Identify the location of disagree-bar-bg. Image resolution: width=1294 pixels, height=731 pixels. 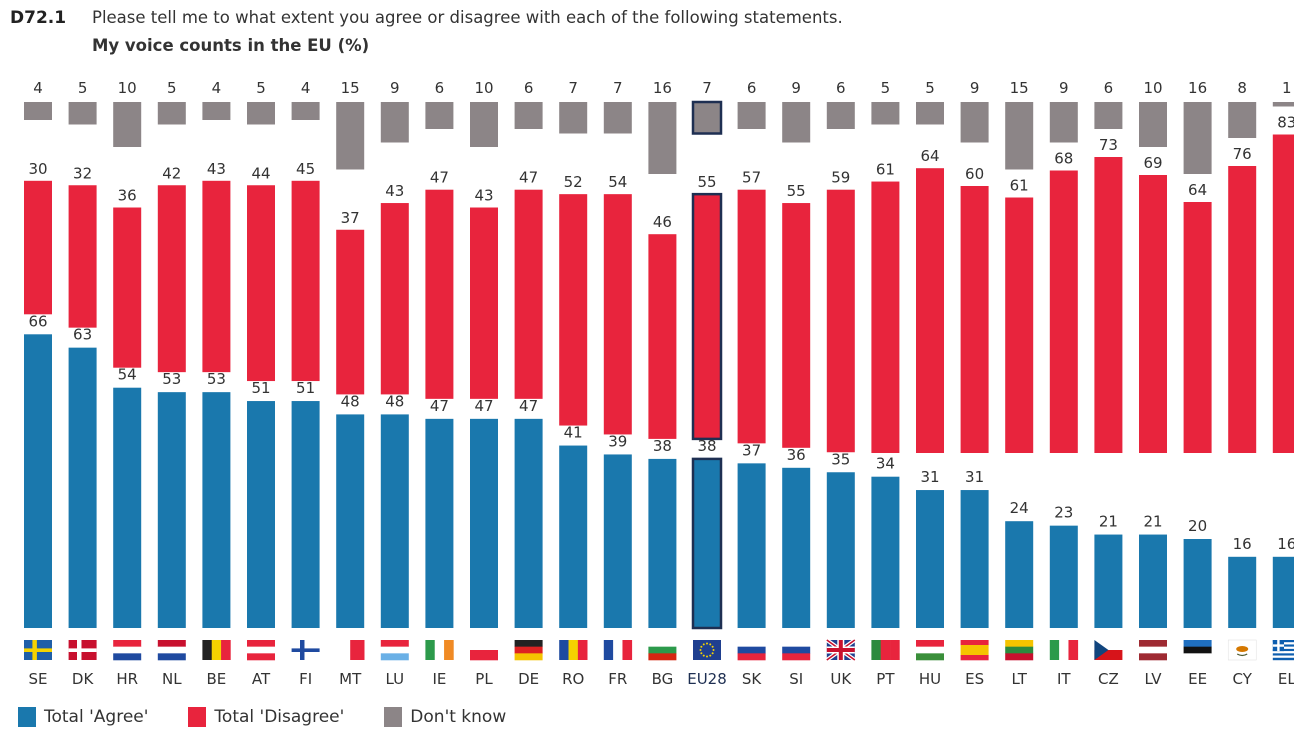
(662, 336).